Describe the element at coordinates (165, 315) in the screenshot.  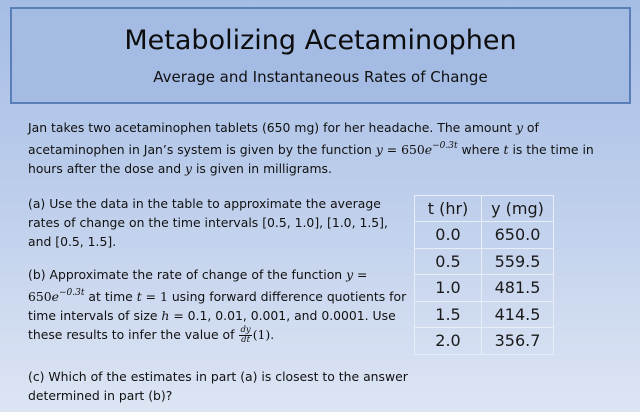
I see `math-var: h` at that location.